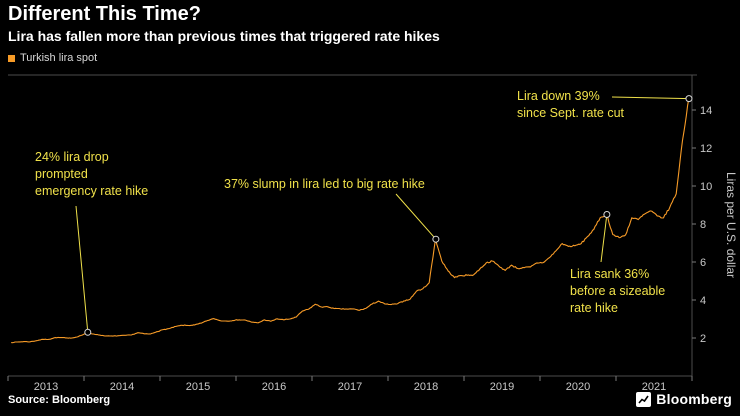 This screenshot has height=416, width=740. I want to click on x-axis-year-label: 2020, so click(578, 387).